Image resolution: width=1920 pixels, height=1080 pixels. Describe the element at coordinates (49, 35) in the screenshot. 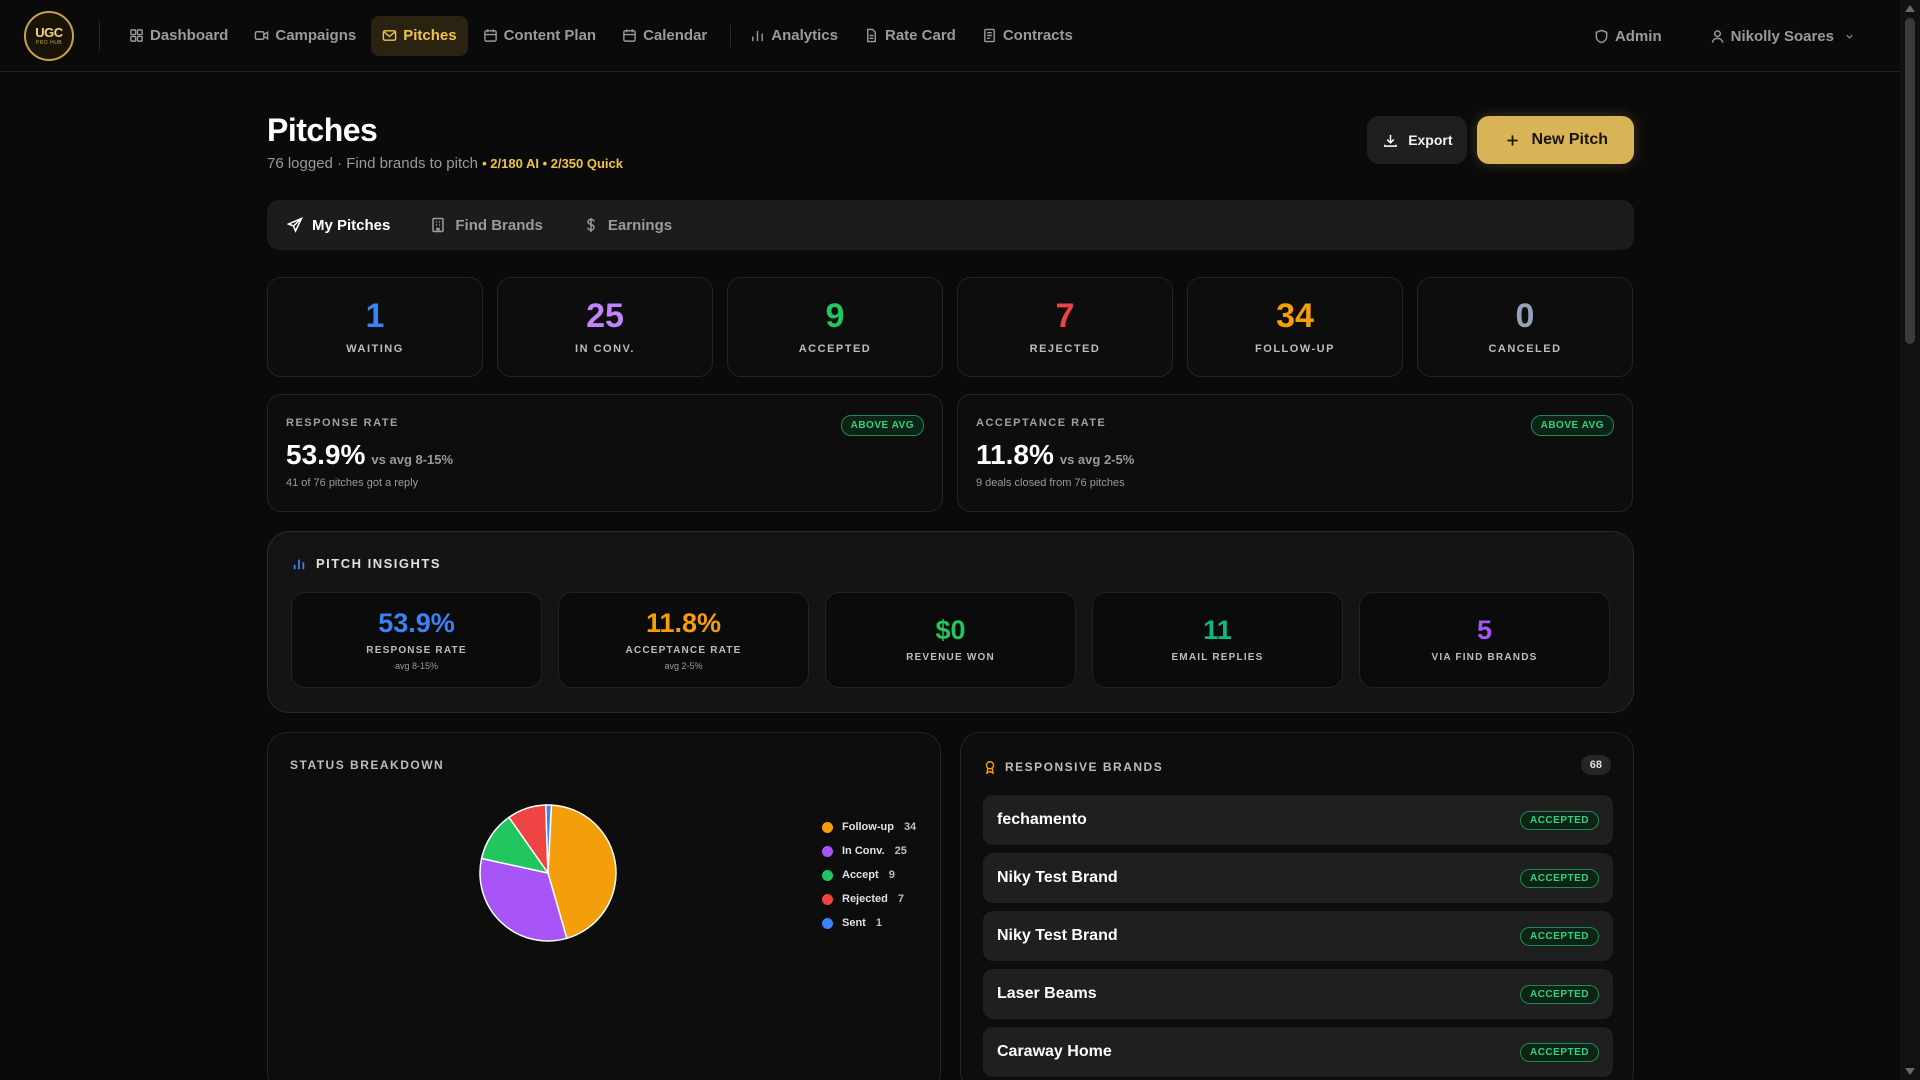

I see `app-logo: UGC PRO HUB` at that location.